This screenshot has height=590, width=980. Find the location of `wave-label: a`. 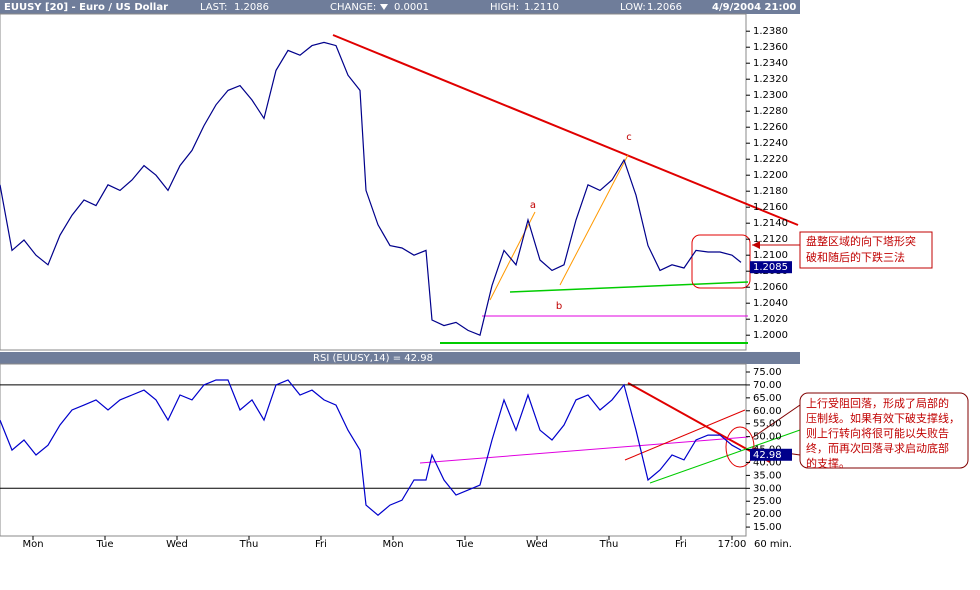

wave-label: a is located at coordinates (533, 205).